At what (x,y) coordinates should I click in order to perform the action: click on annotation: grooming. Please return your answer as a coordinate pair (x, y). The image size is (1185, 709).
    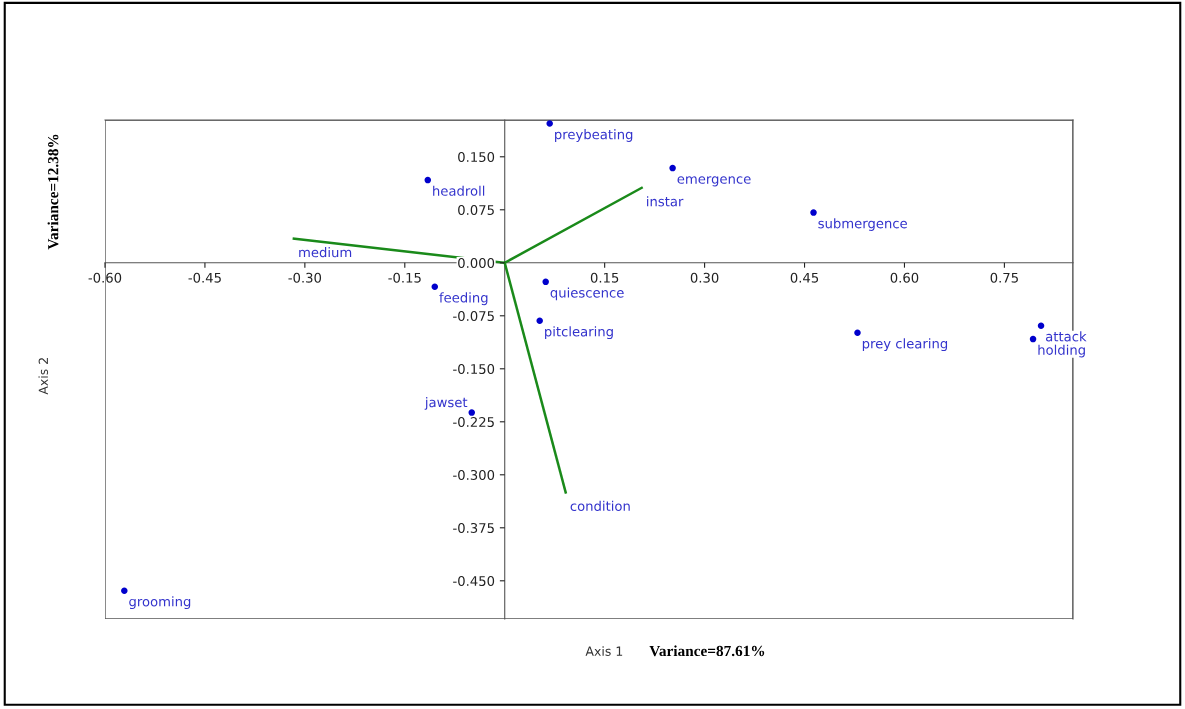
    Looking at the image, I should click on (160, 603).